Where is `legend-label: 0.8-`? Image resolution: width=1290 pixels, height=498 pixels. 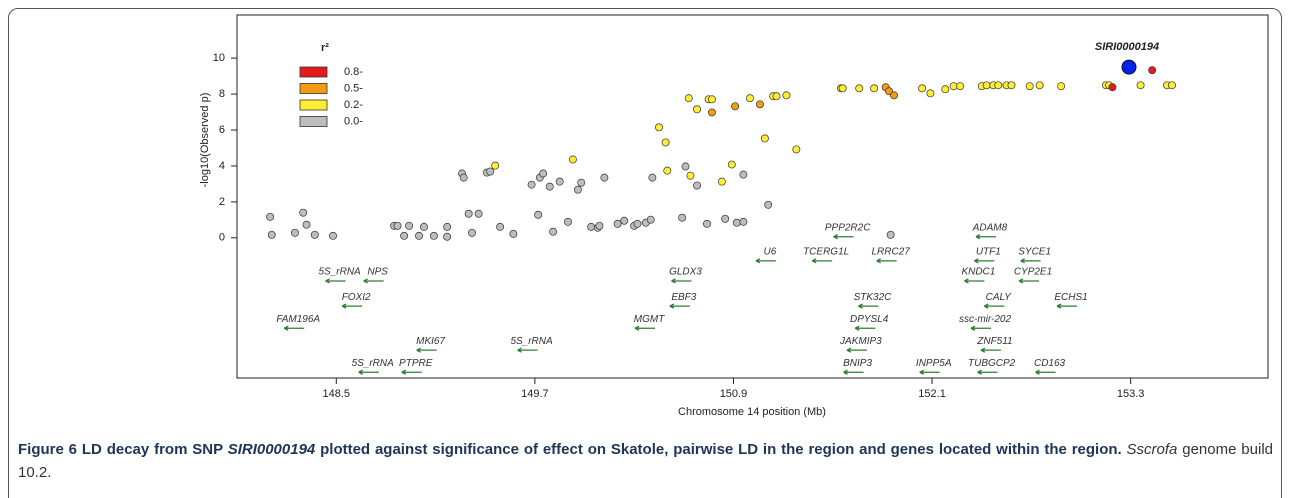
legend-label: 0.8- is located at coordinates (353, 72).